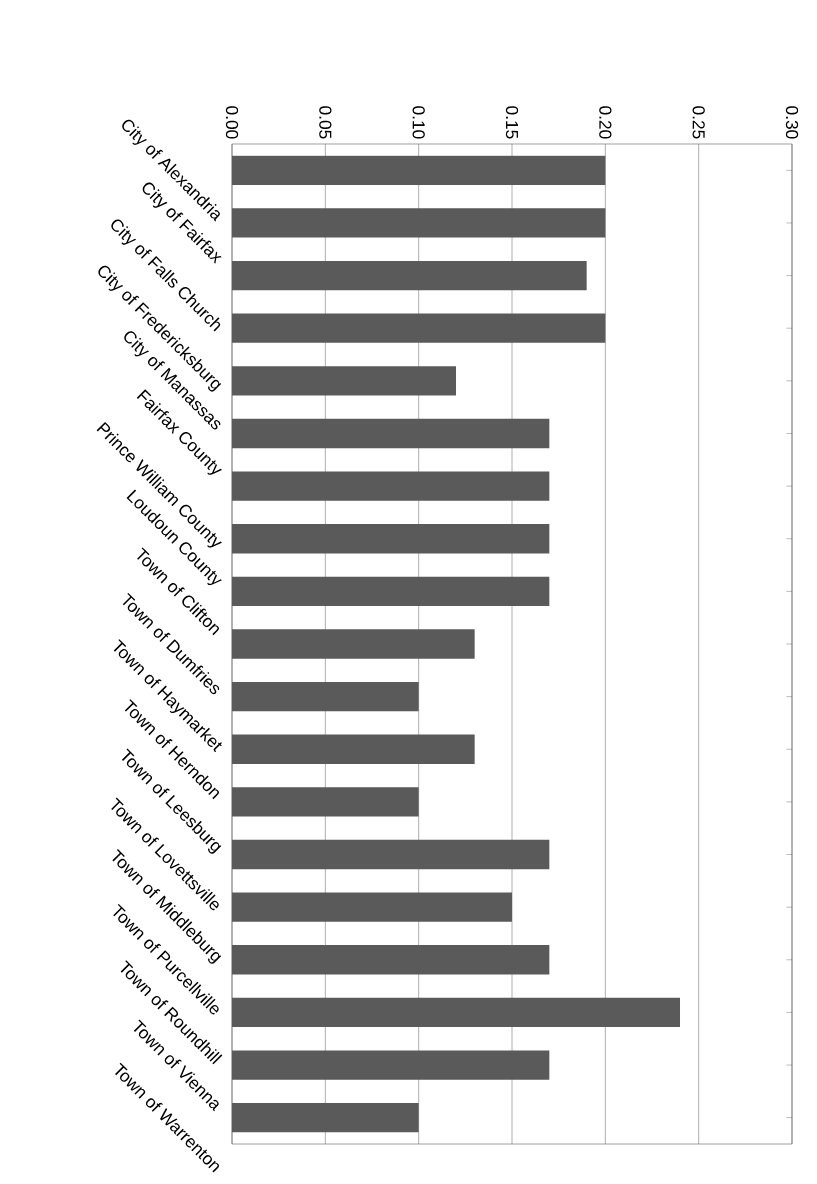  I want to click on x-tick-label: 0.30, so click(792, 122).